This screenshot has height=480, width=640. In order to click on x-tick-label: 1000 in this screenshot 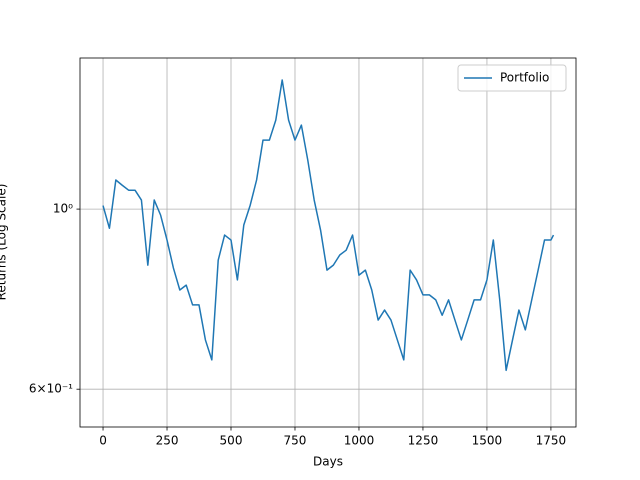, I will do `click(359, 441)`.